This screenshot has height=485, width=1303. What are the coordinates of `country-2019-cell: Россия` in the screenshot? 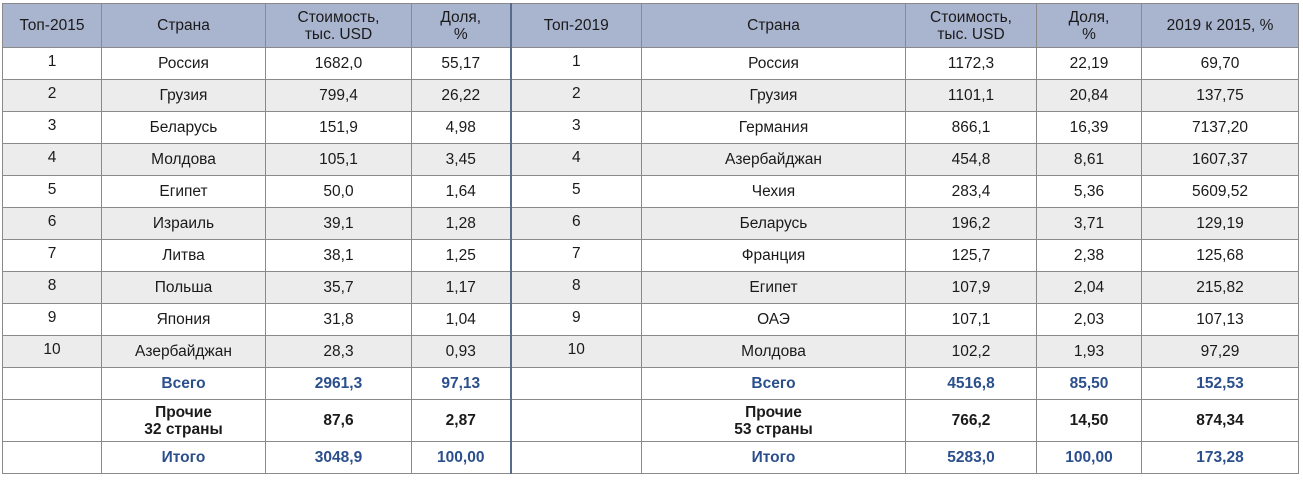 It's located at (773, 63).